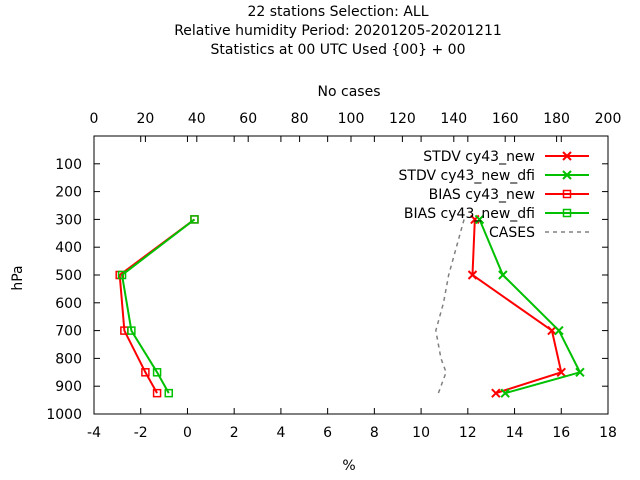  Describe the element at coordinates (556, 119) in the screenshot. I see `x2-tick-label: 180` at that location.